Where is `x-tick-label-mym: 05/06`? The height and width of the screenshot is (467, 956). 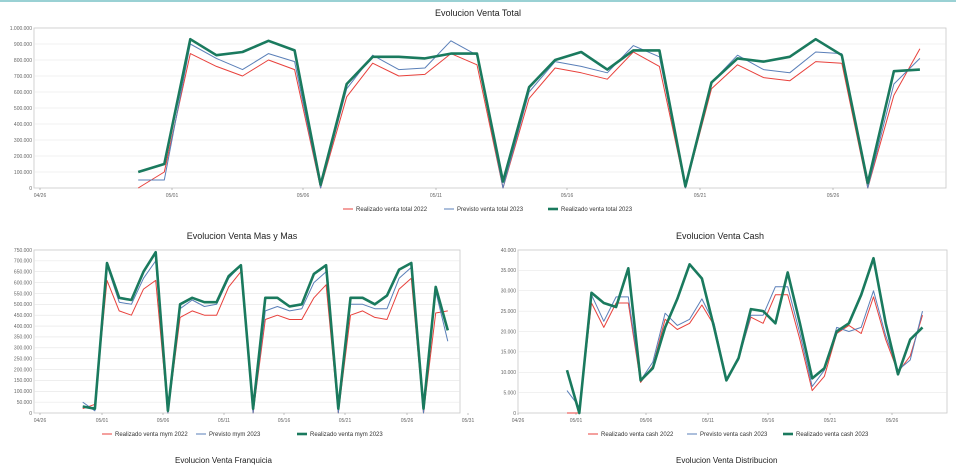 x-tick-label-mym: 05/06 is located at coordinates (163, 421).